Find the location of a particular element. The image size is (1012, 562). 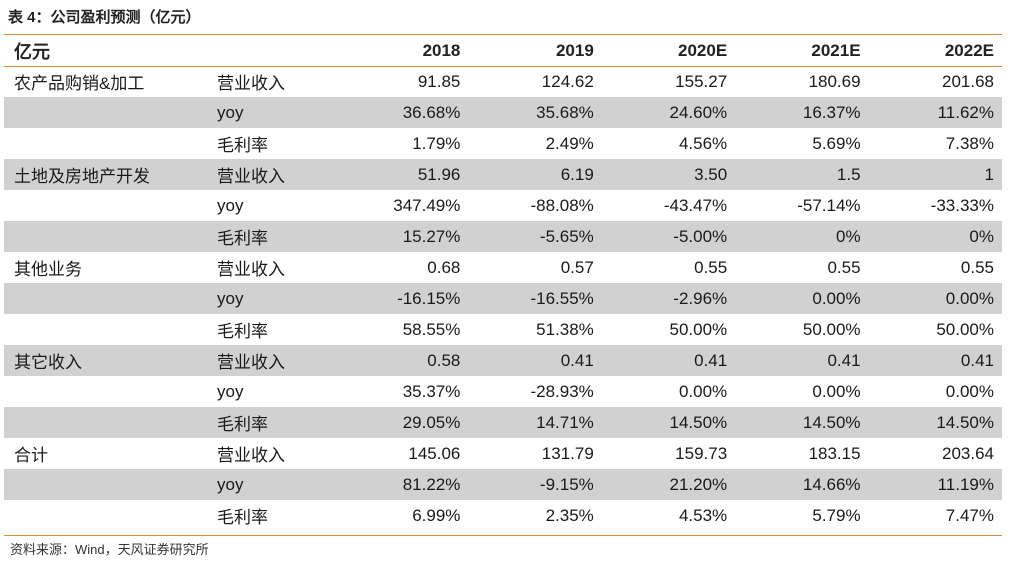

table-row: 土地及房地产开发 营业收入 51.96 6.19 3.50 1.5 1 is located at coordinates (503, 174).